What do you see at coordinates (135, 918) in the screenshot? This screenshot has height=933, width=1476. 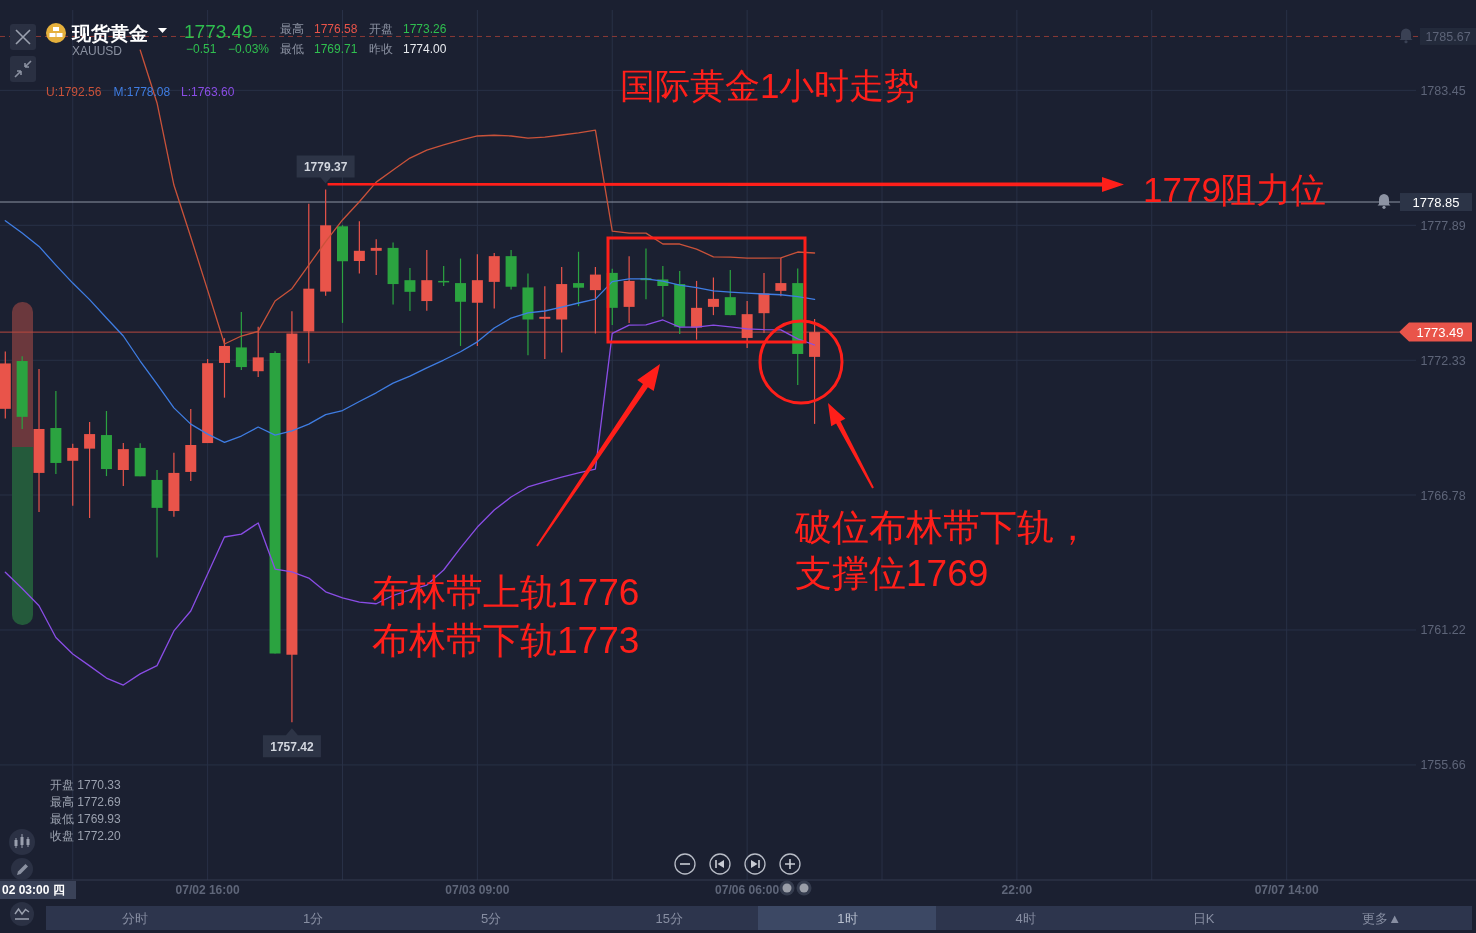 I see `text: 分时` at bounding box center [135, 918].